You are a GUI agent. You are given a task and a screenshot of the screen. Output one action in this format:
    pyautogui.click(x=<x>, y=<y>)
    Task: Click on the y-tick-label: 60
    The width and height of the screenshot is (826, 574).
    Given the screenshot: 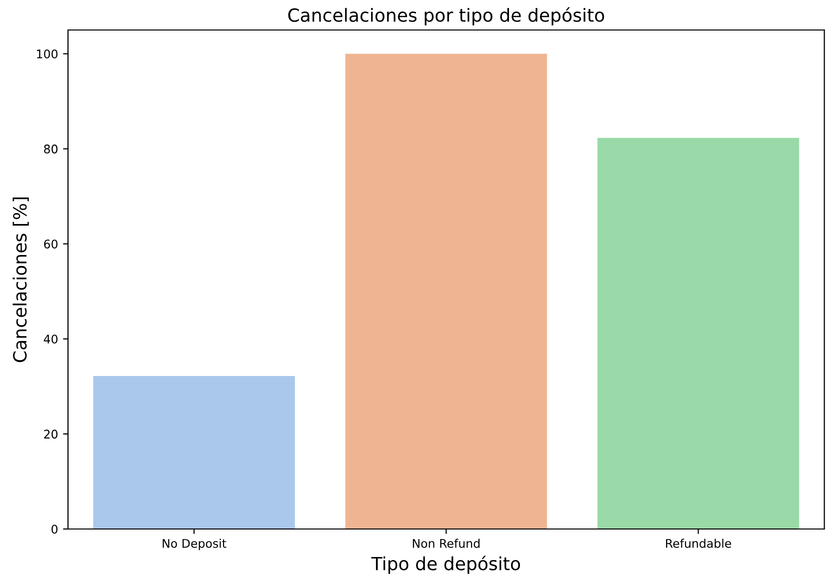 What is the action you would take?
    pyautogui.click(x=51, y=244)
    